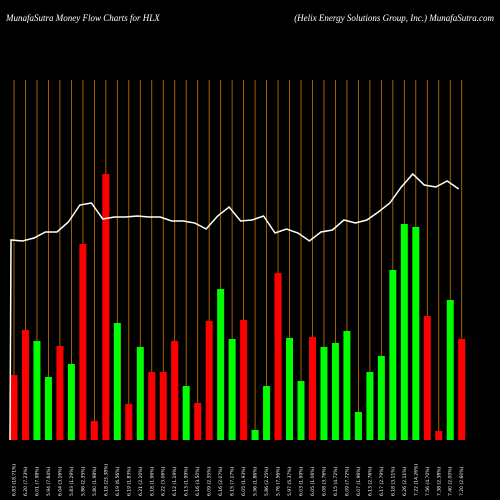 This screenshot has height=500, width=500. I want to click on x-tick-label: 5.94 (7.64%), so click(49, 481).